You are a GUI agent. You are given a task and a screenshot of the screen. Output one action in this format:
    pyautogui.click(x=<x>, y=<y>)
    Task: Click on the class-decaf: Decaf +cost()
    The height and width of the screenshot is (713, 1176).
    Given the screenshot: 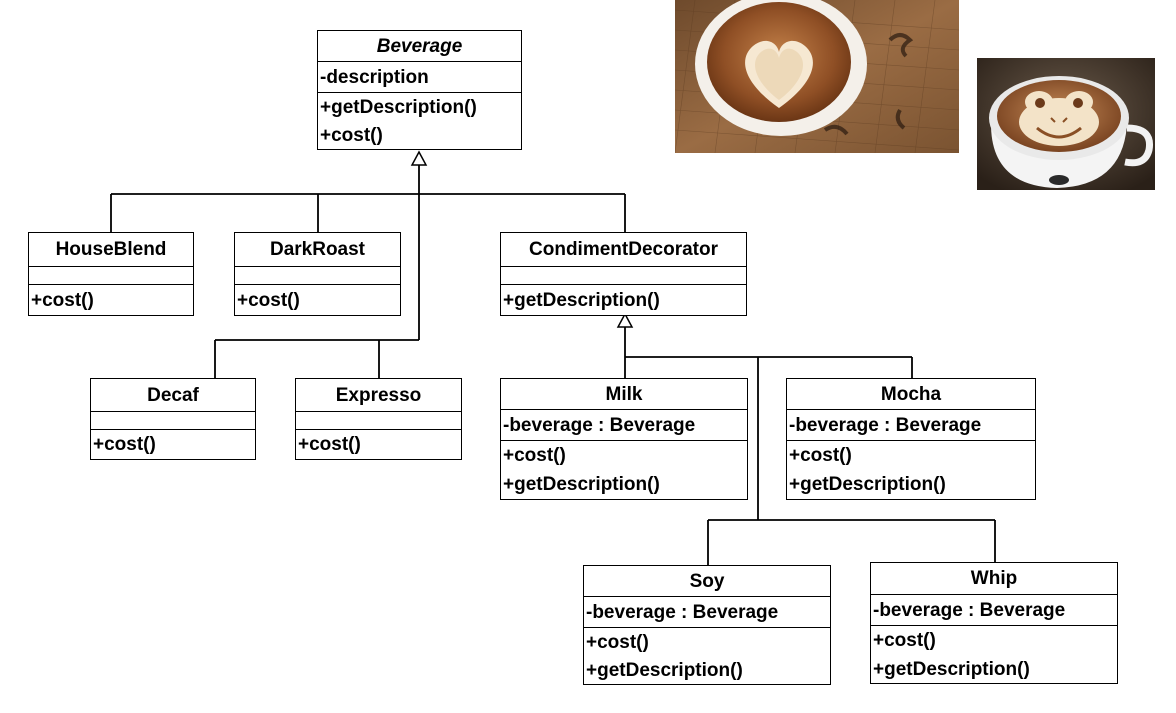 What is the action you would take?
    pyautogui.click(x=173, y=419)
    